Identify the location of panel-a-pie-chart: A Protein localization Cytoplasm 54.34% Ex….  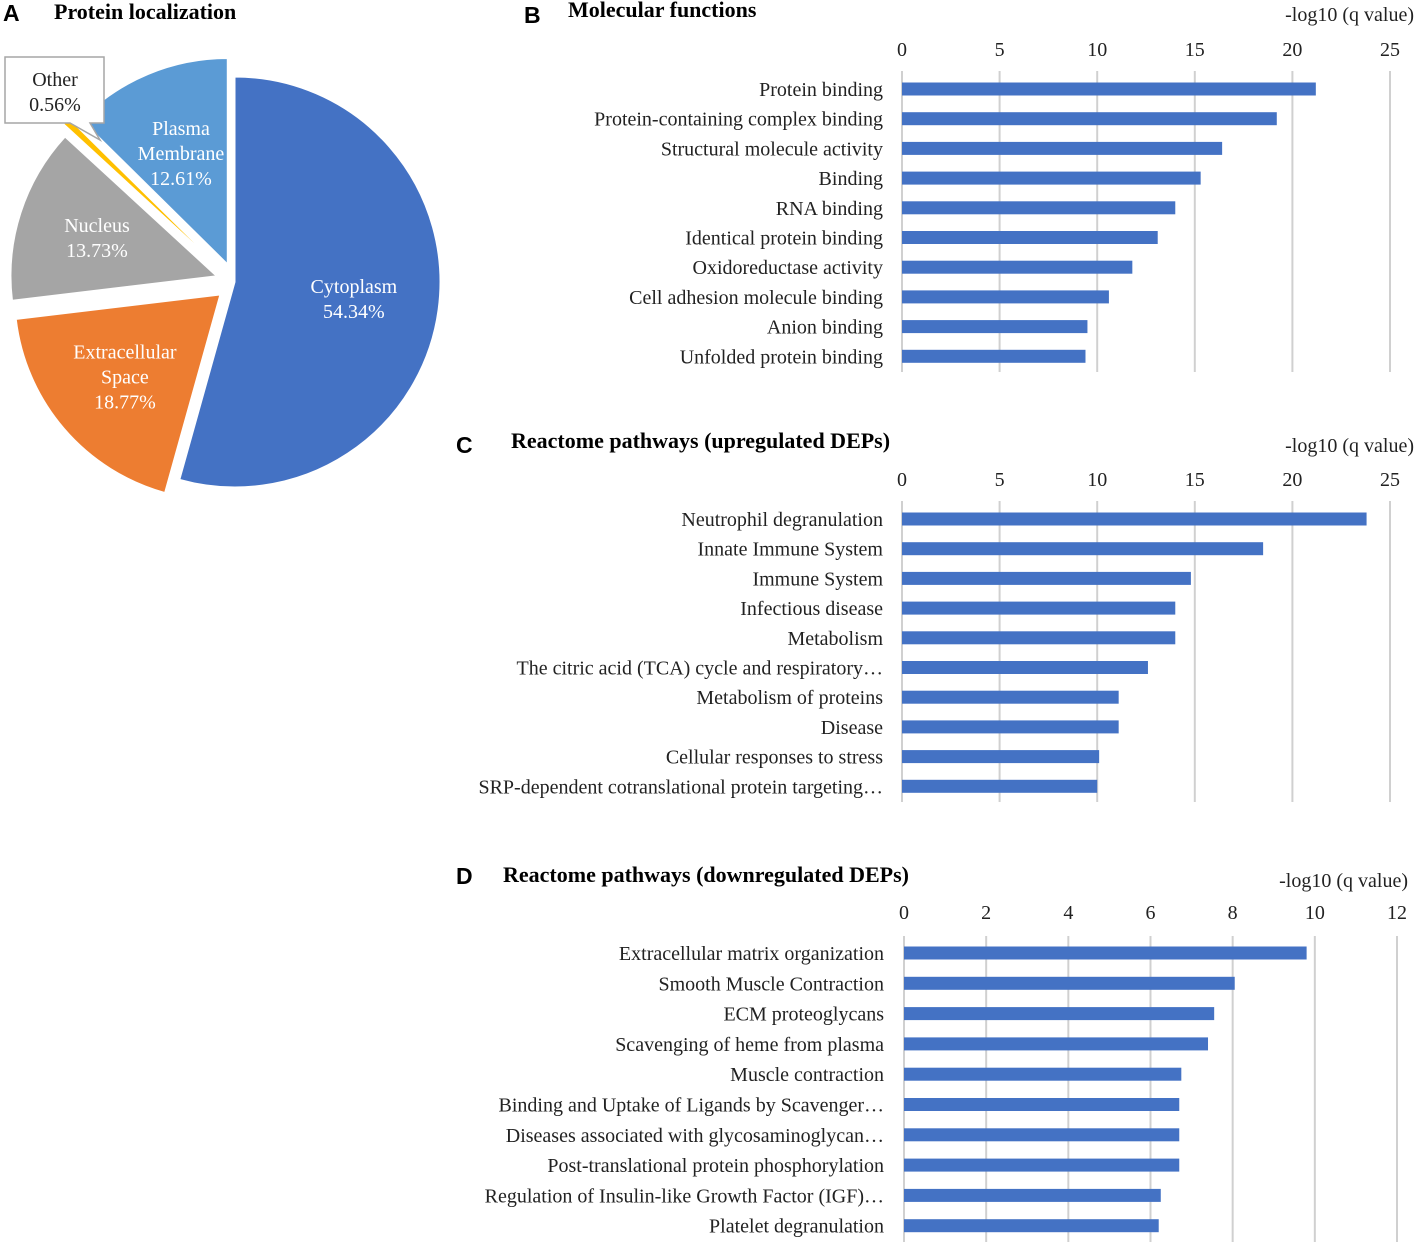
(222, 247).